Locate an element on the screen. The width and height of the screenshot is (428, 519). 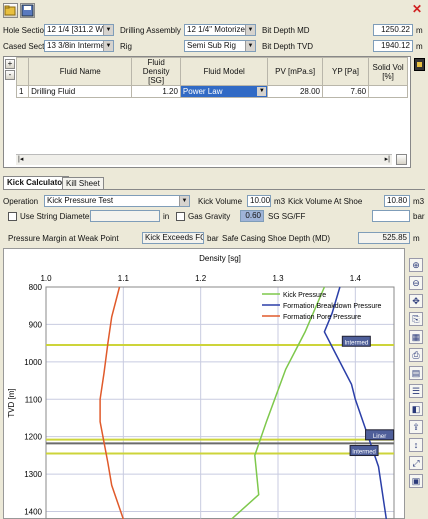
col-pv: PV [mPa.s] is located at coordinates (295, 71).